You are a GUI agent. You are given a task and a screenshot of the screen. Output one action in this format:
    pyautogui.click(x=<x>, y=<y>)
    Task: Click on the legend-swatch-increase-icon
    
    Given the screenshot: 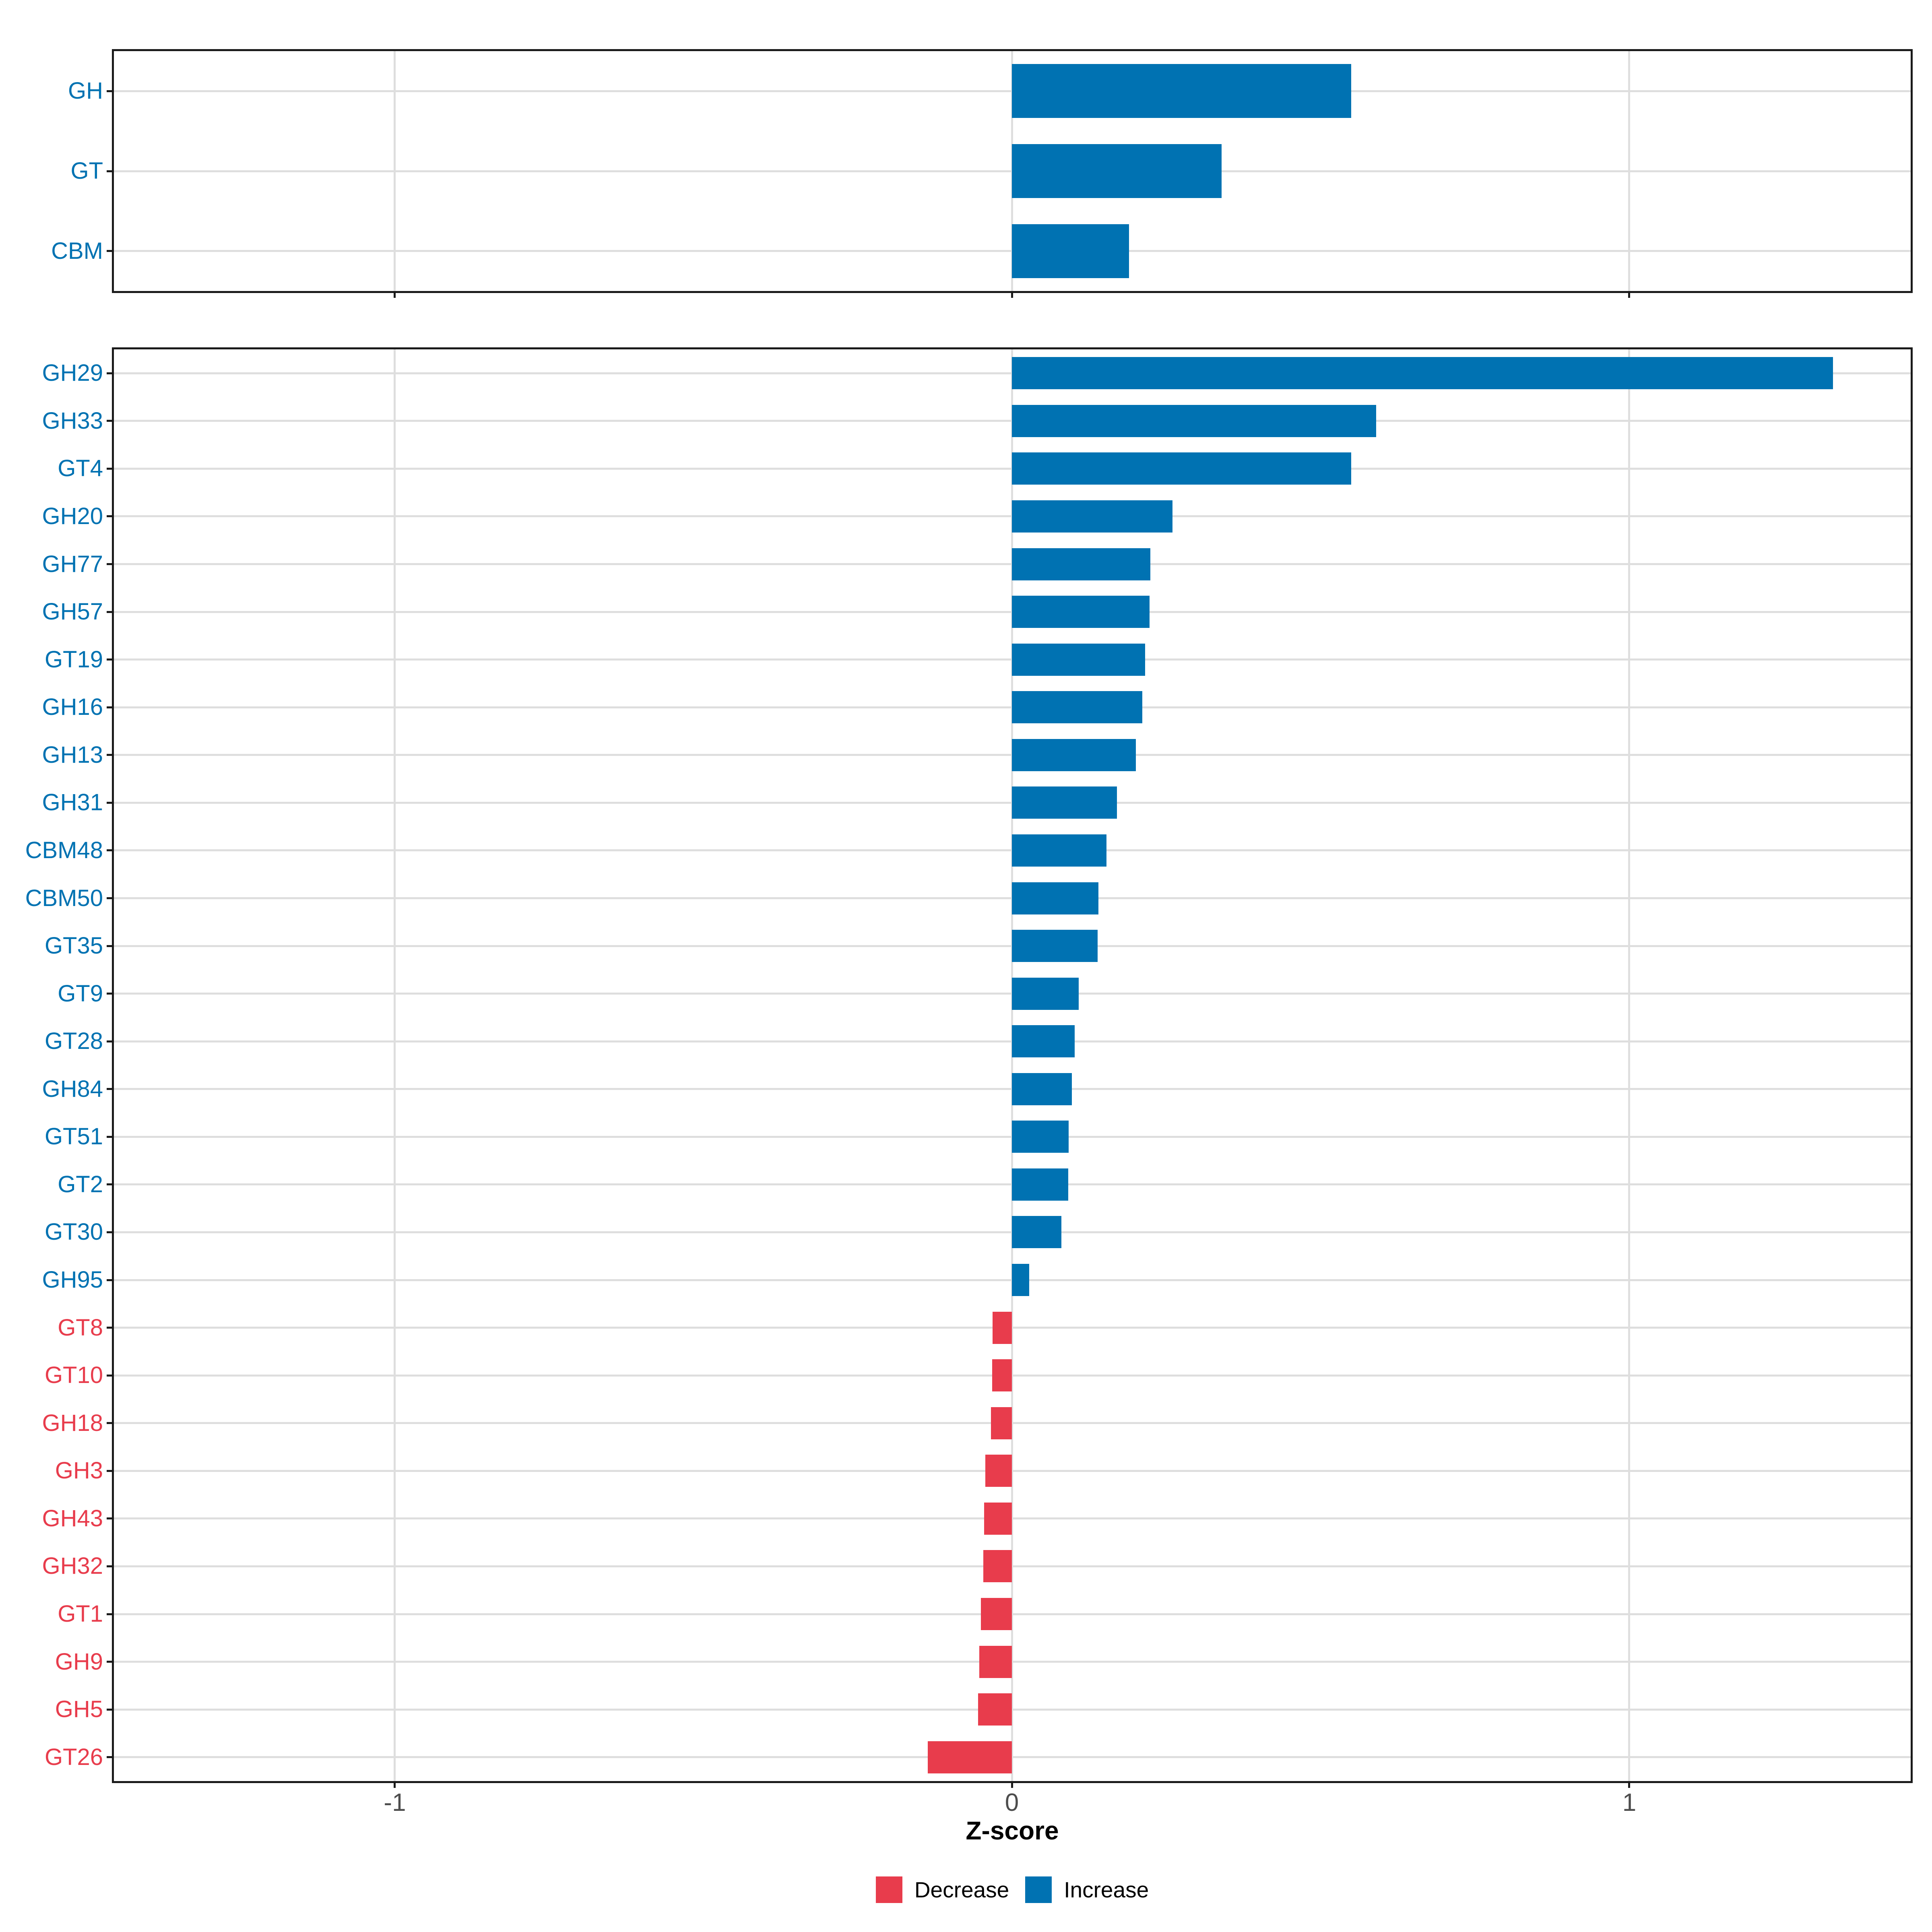 What is the action you would take?
    pyautogui.click(x=1038, y=1889)
    